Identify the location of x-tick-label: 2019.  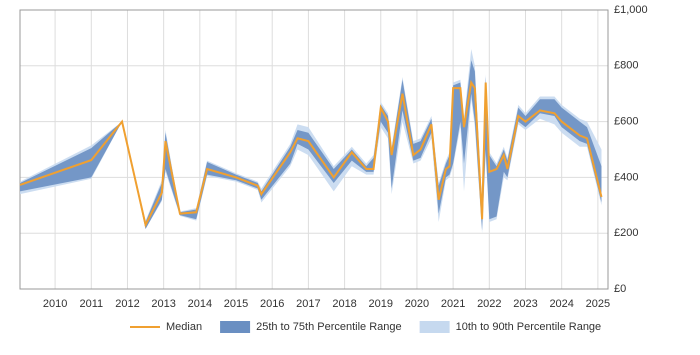
(381, 304).